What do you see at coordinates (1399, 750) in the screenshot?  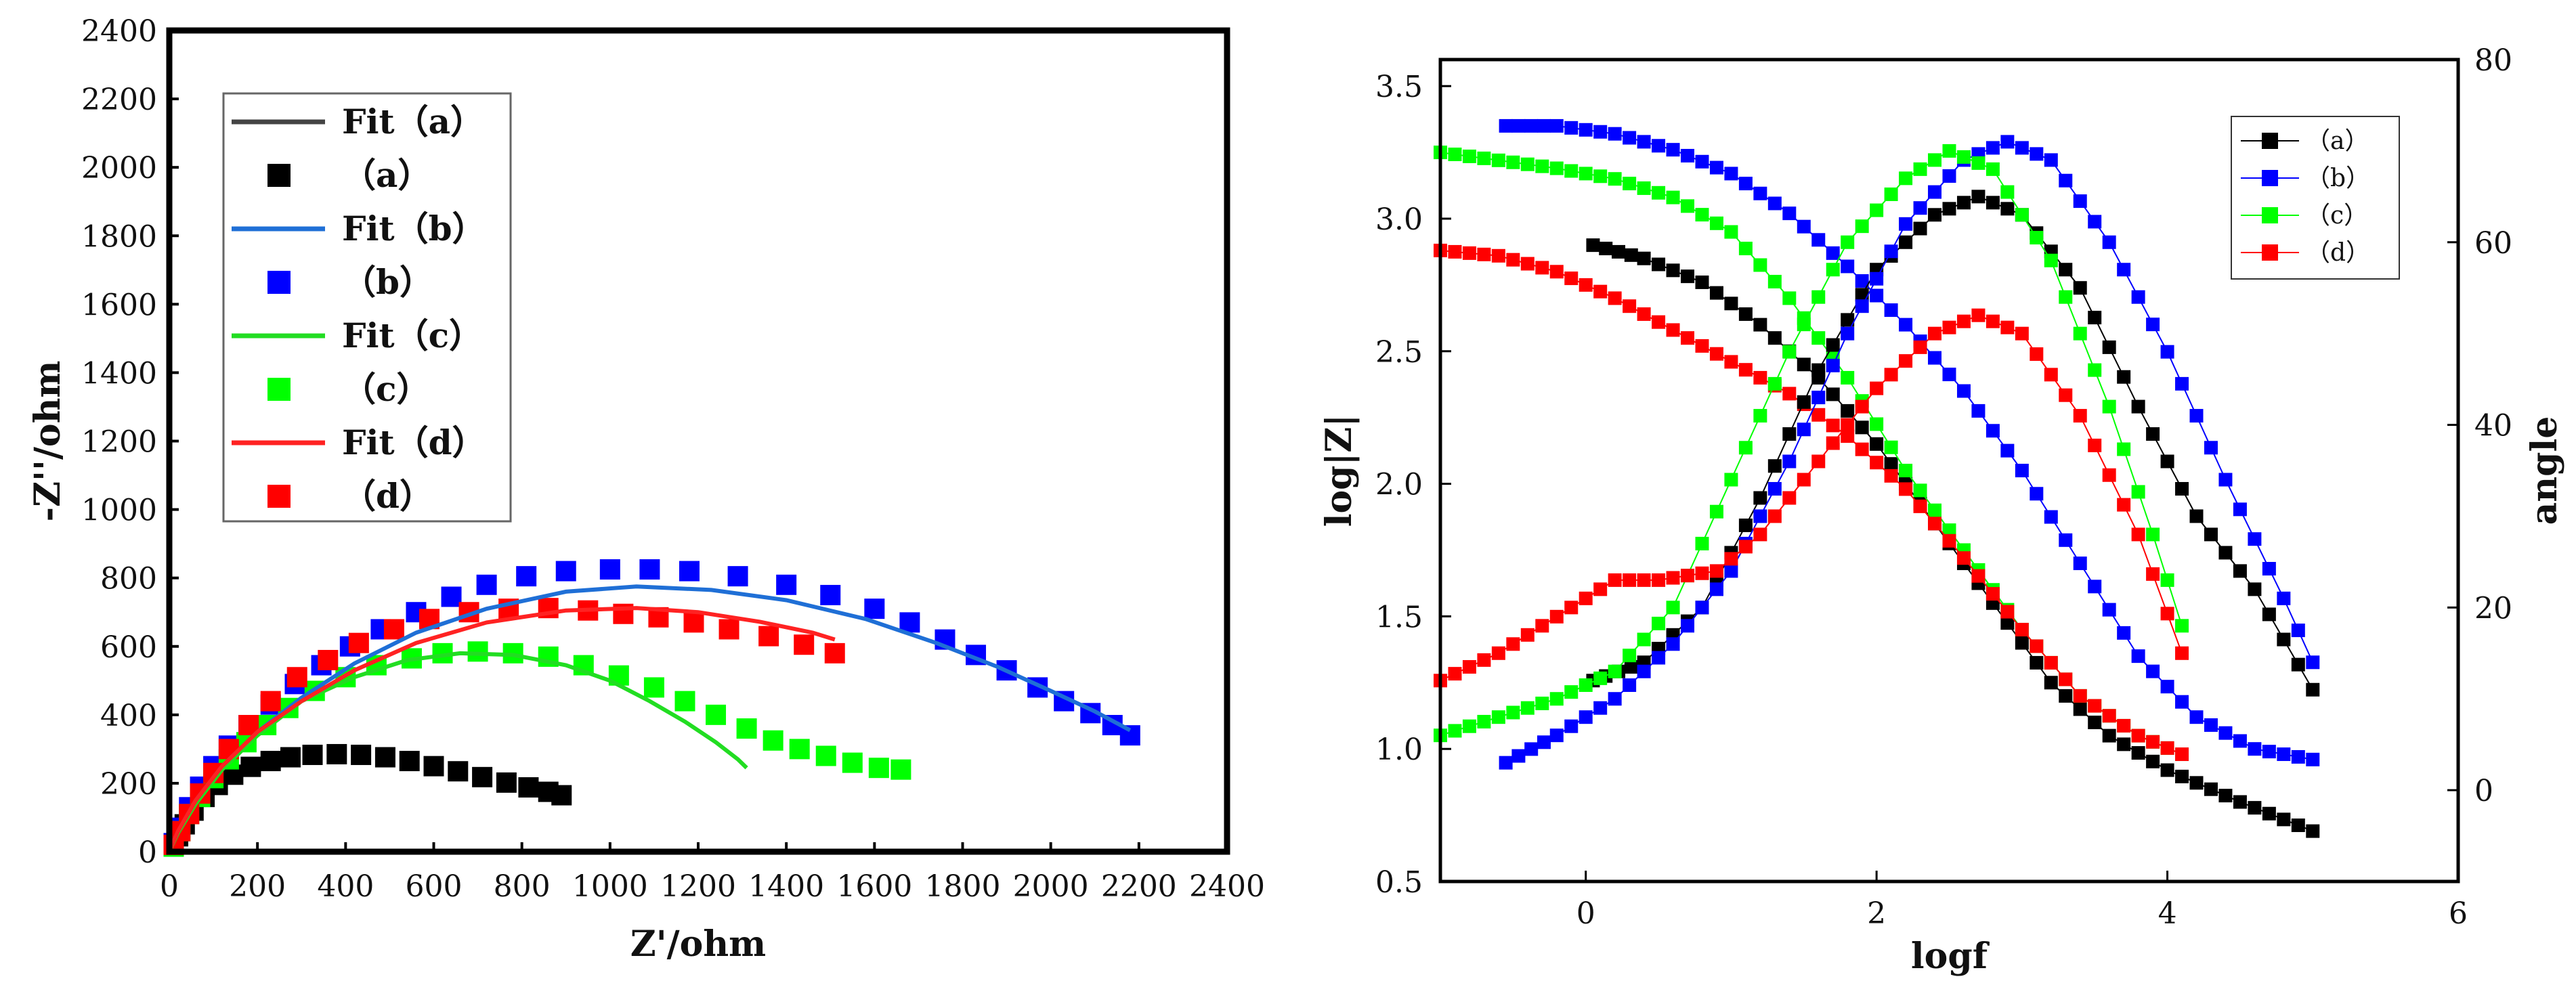 I see `y-tick-label: 1.0` at bounding box center [1399, 750].